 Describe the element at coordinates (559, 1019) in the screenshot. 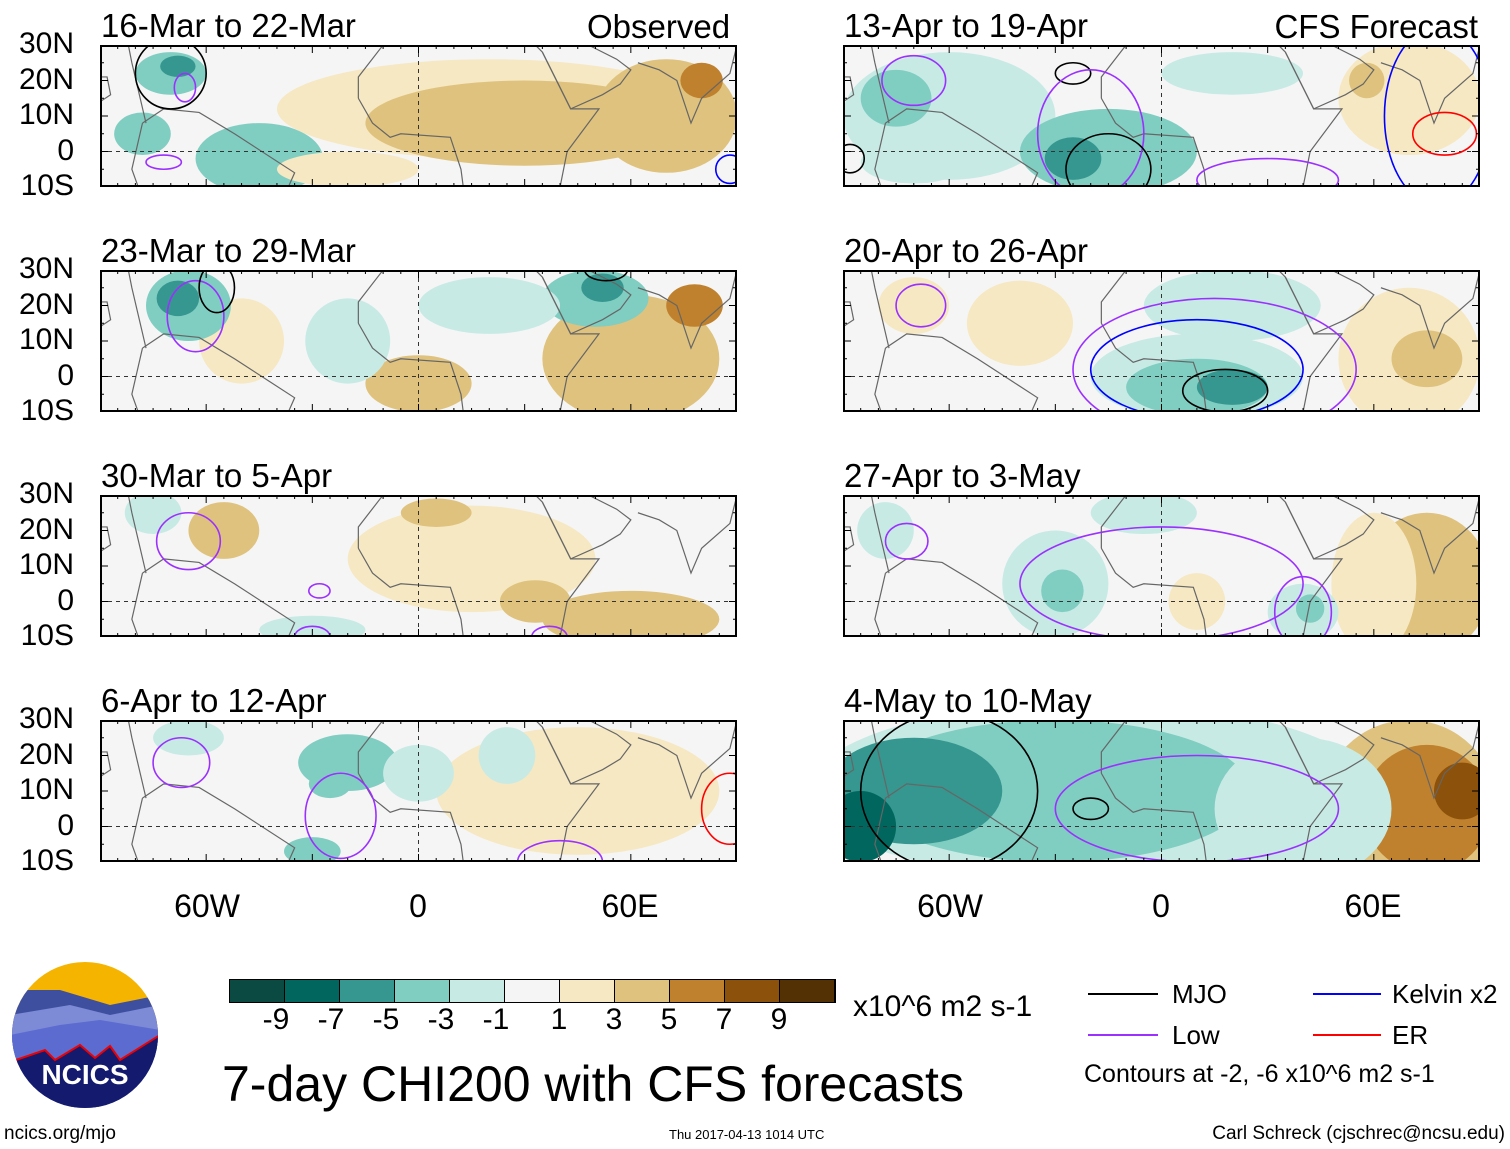

I see `colorbar-tick: 1` at that location.